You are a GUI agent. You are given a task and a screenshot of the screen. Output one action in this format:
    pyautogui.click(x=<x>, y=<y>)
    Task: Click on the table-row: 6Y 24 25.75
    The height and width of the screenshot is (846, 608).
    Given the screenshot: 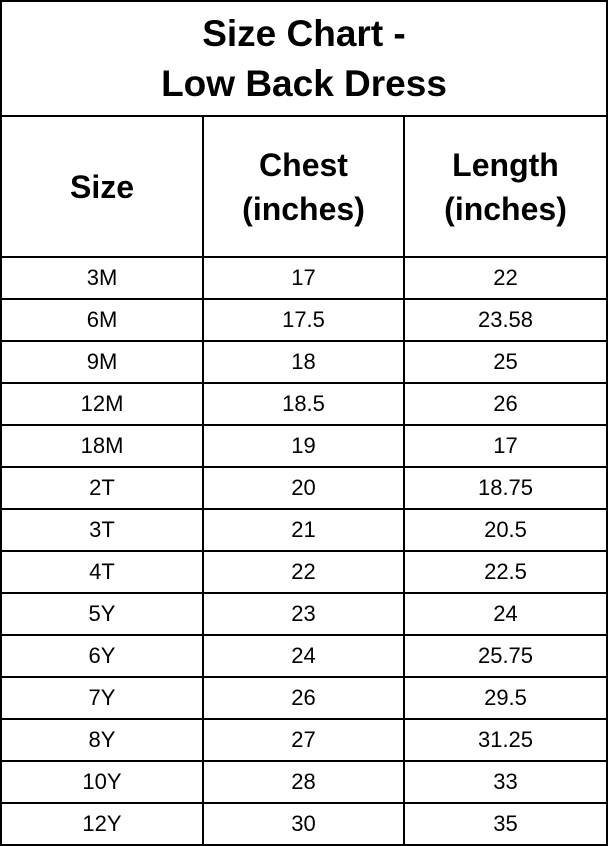 What is the action you would take?
    pyautogui.click(x=304, y=656)
    